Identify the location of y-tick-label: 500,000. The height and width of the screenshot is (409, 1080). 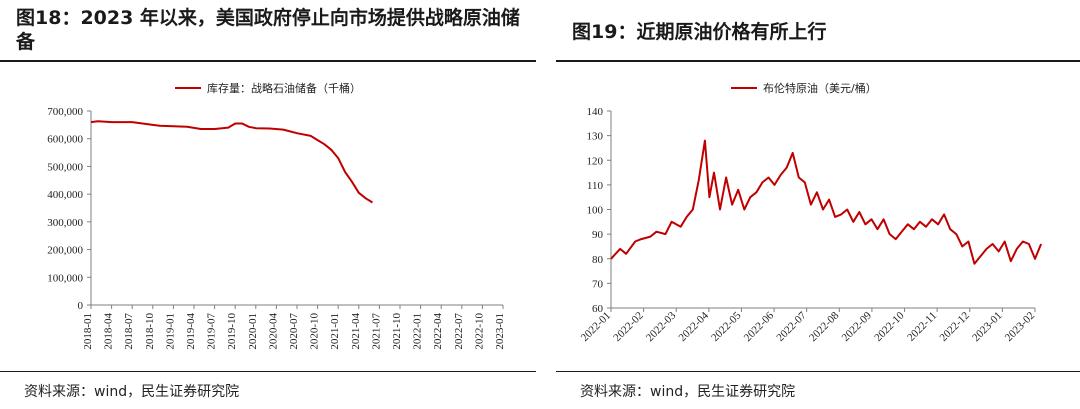
(65, 167).